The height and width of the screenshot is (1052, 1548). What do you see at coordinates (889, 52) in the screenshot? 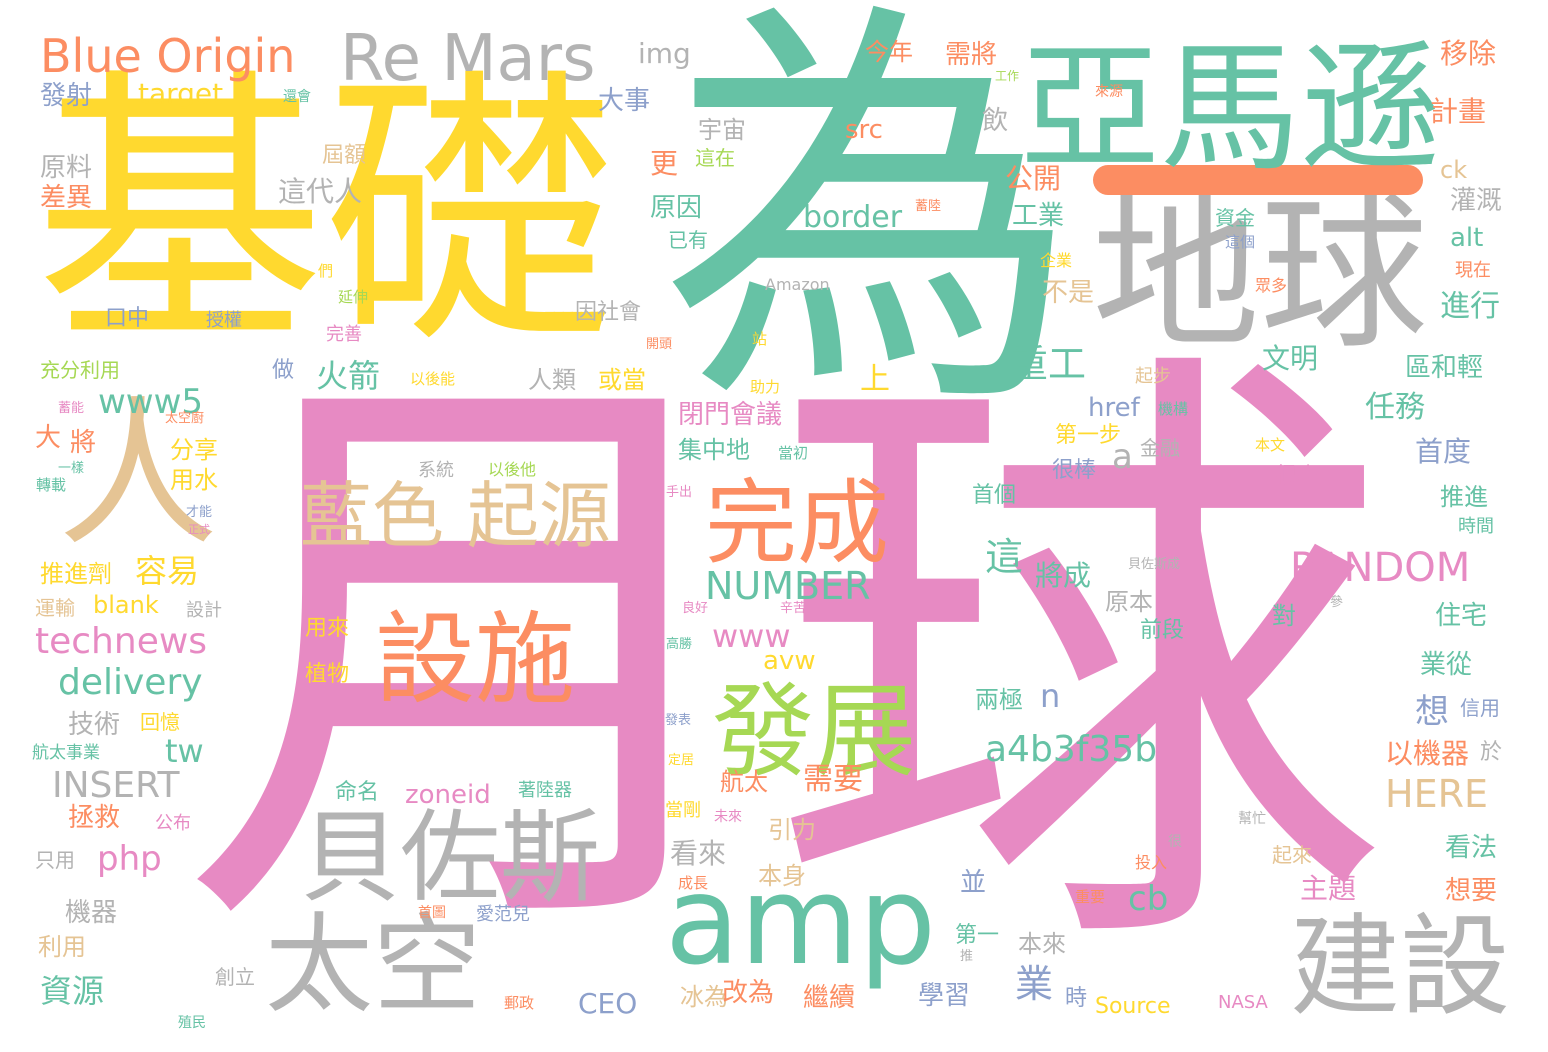
I see `word-jinnian: 今年` at bounding box center [889, 52].